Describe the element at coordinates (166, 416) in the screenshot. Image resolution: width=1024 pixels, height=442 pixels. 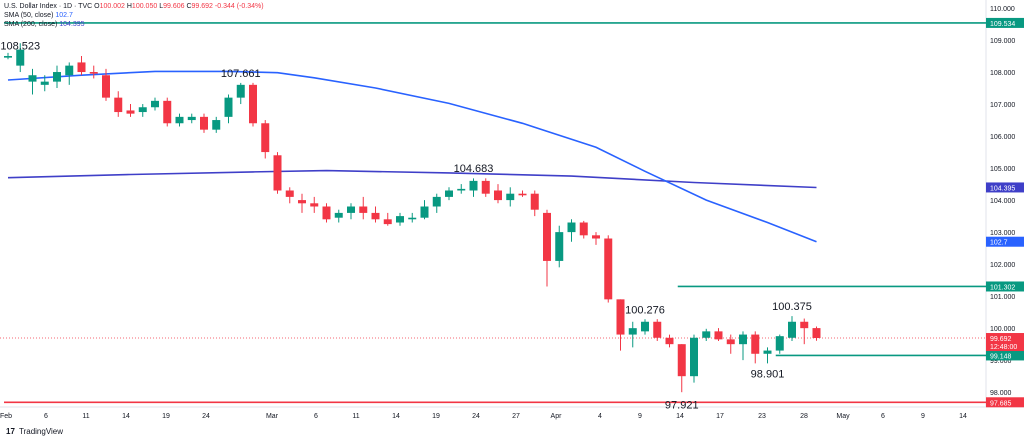
I see `x-tick-label: 19` at that location.